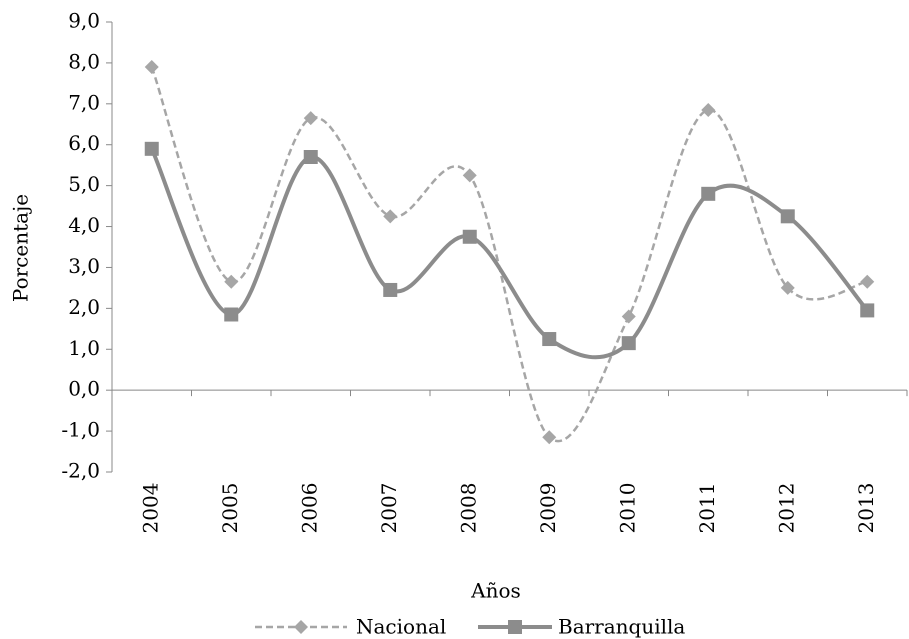  I want to click on legend-label: Barranquilla, so click(621, 627).